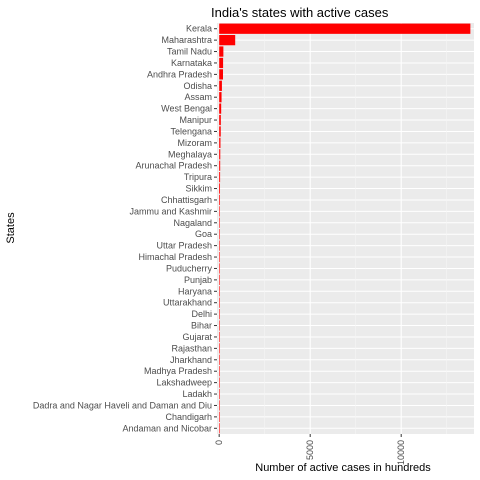 The height and width of the screenshot is (480, 480). What do you see at coordinates (122, 405) in the screenshot?
I see `y-tick-label: Dadra and Nagar Haveli and Daman and Diu` at bounding box center [122, 405].